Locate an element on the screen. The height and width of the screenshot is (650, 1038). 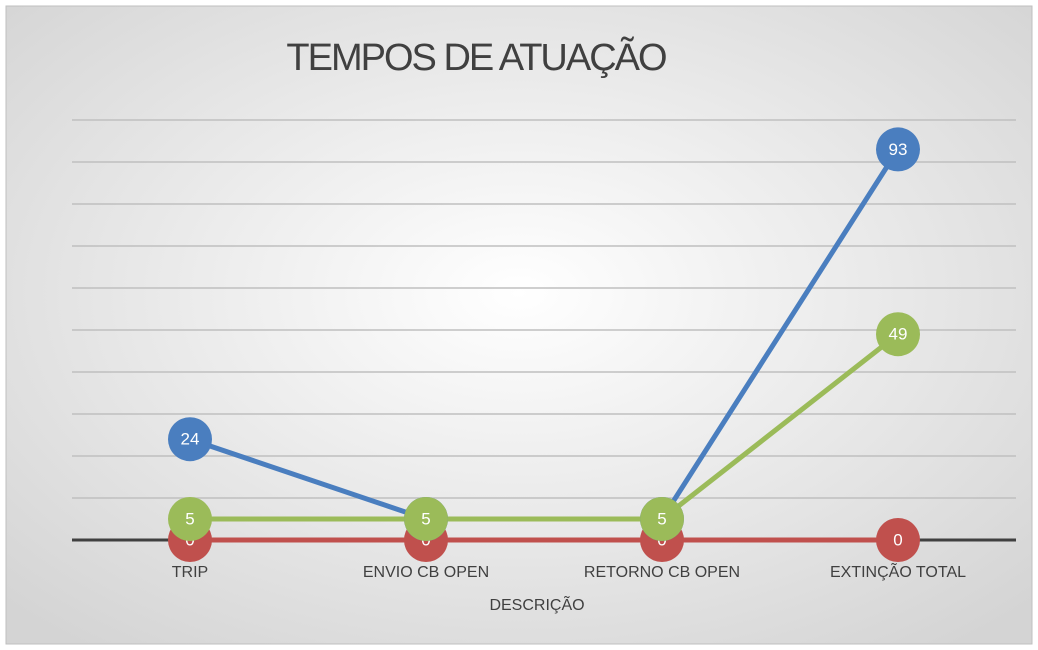
x-axis-title: DESCRIÇÃO is located at coordinates (536, 604).